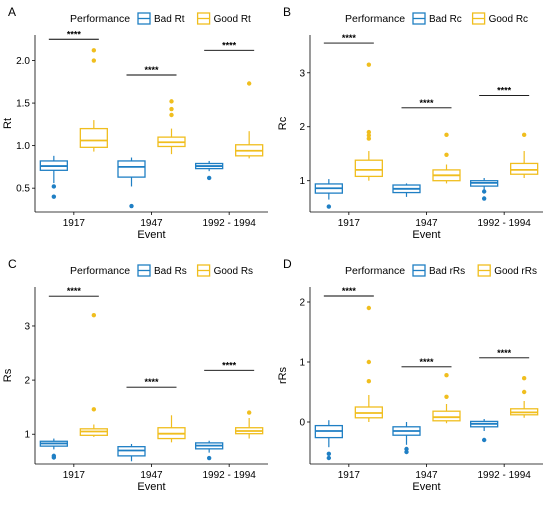 This screenshot has height=507, width=550. Describe the element at coordinates (302, 423) in the screenshot. I see `y-tick-label: 0` at that location.